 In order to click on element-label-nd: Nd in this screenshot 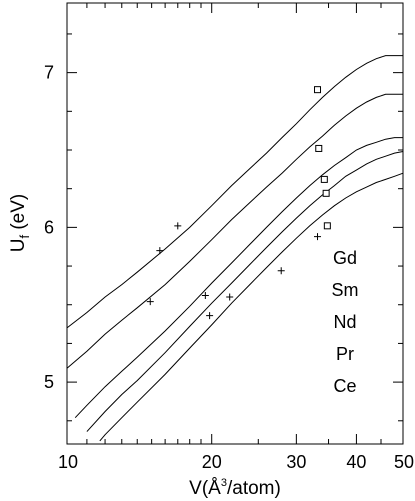, I will do `click(344, 322)`.